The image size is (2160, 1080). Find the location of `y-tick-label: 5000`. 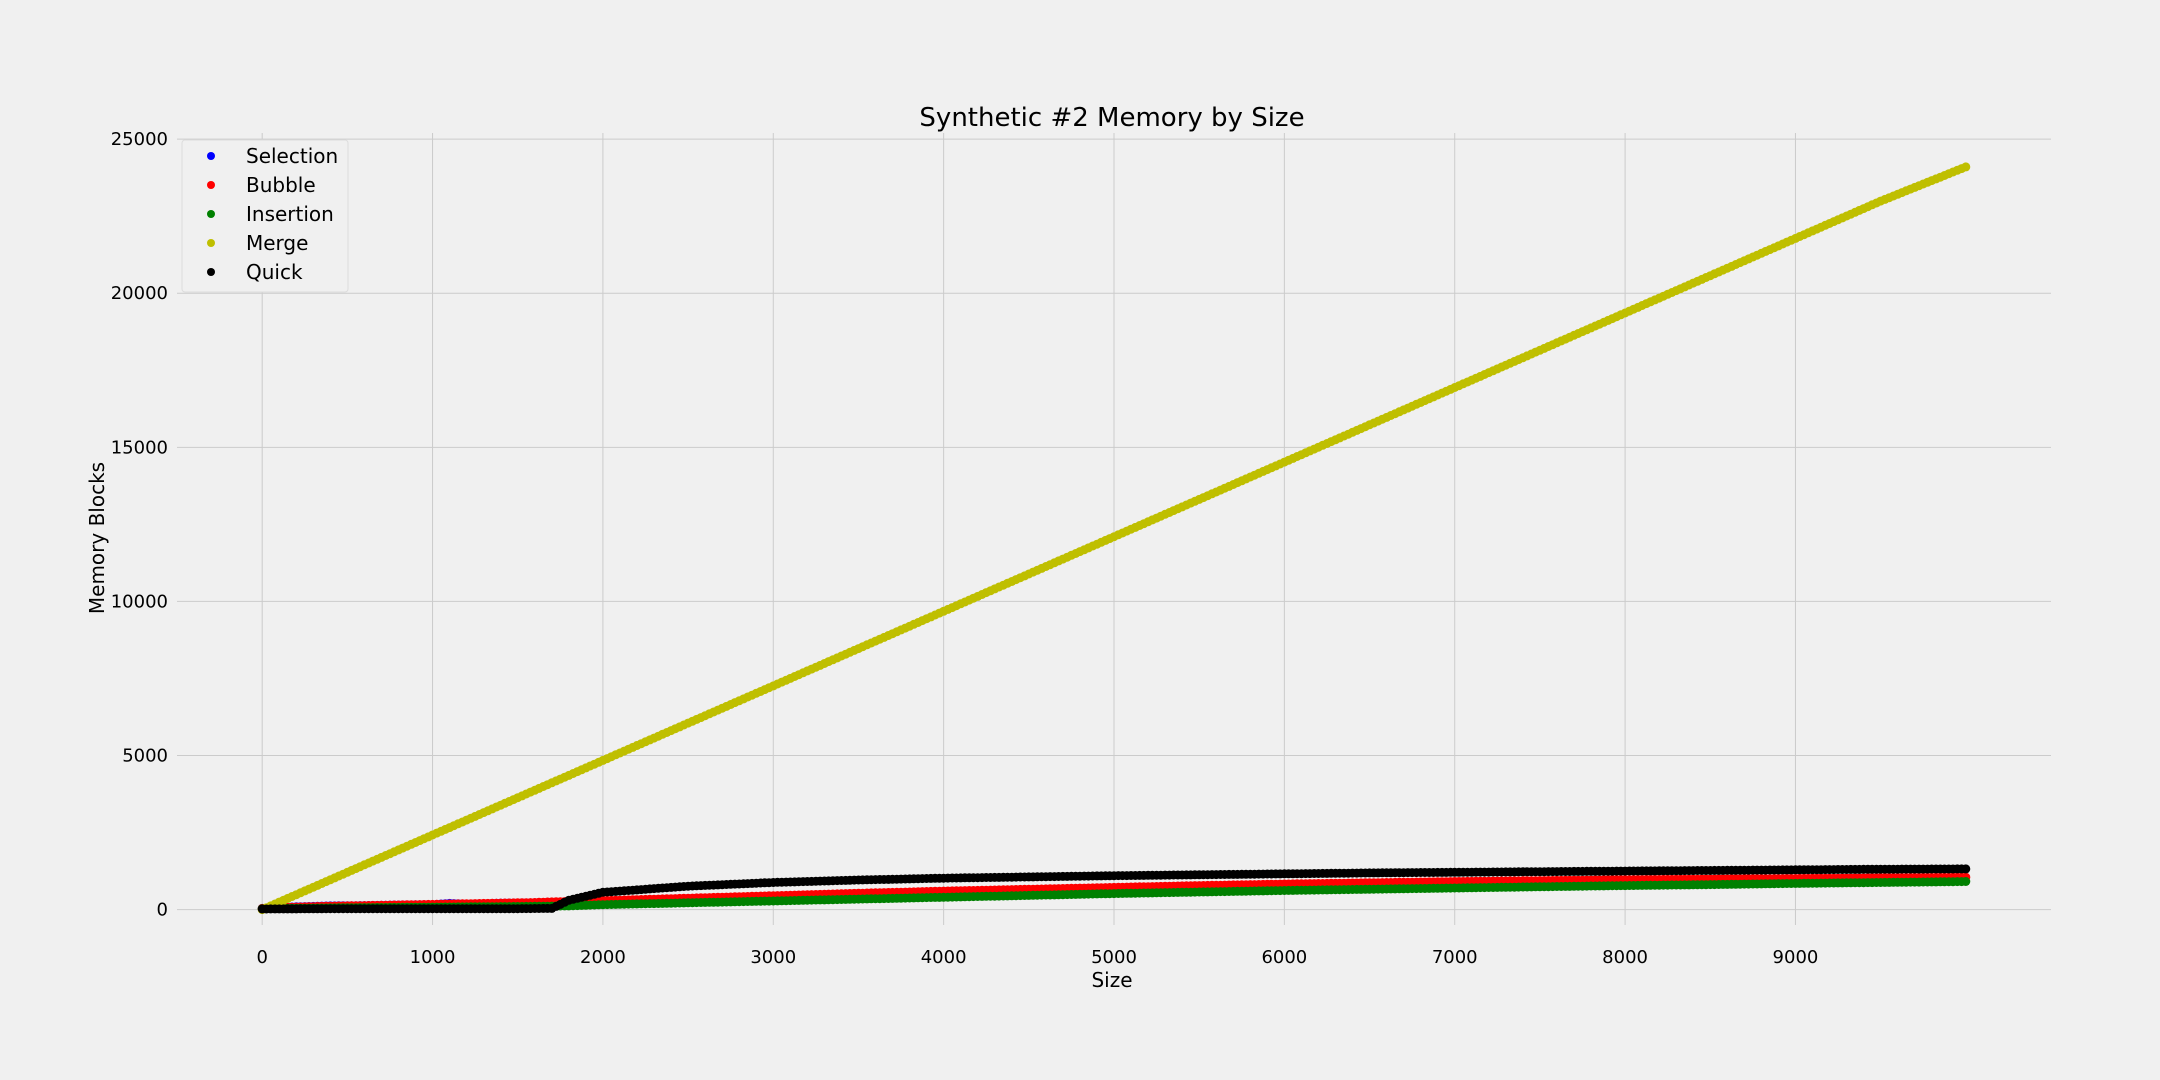

y-tick-label: 5000 is located at coordinates (145, 756).